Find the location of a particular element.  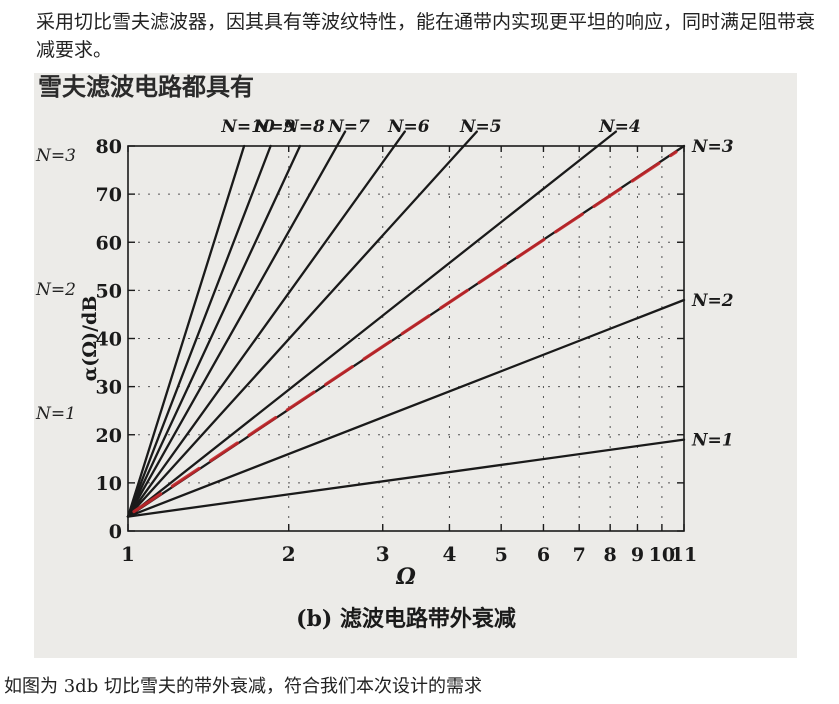

bottom-caption: 如图为 3db 切比雪夫的带外衰减，符合我们本次设计的需求 is located at coordinates (243, 686).